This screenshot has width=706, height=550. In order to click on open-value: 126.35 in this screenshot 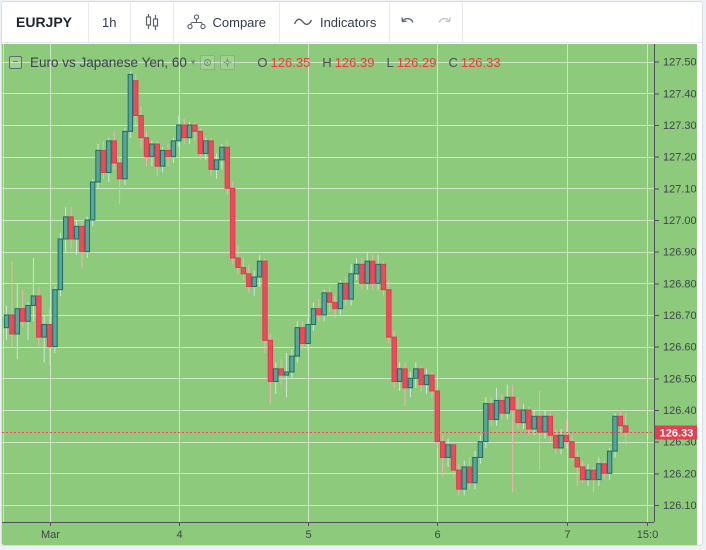, I will do `click(290, 62)`.